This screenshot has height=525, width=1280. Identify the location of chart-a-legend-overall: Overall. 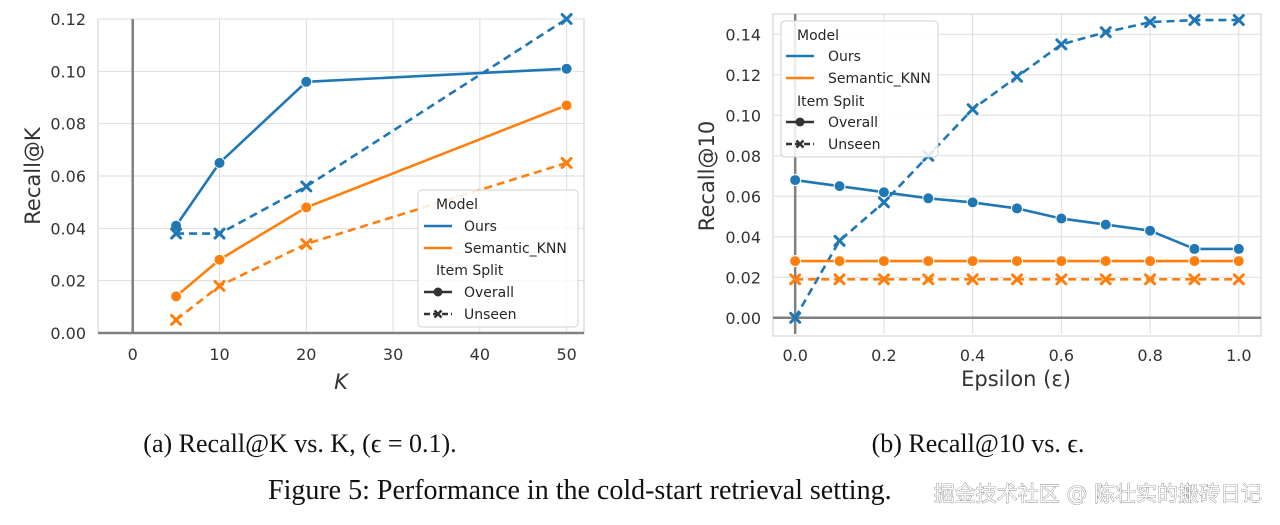
(489, 293).